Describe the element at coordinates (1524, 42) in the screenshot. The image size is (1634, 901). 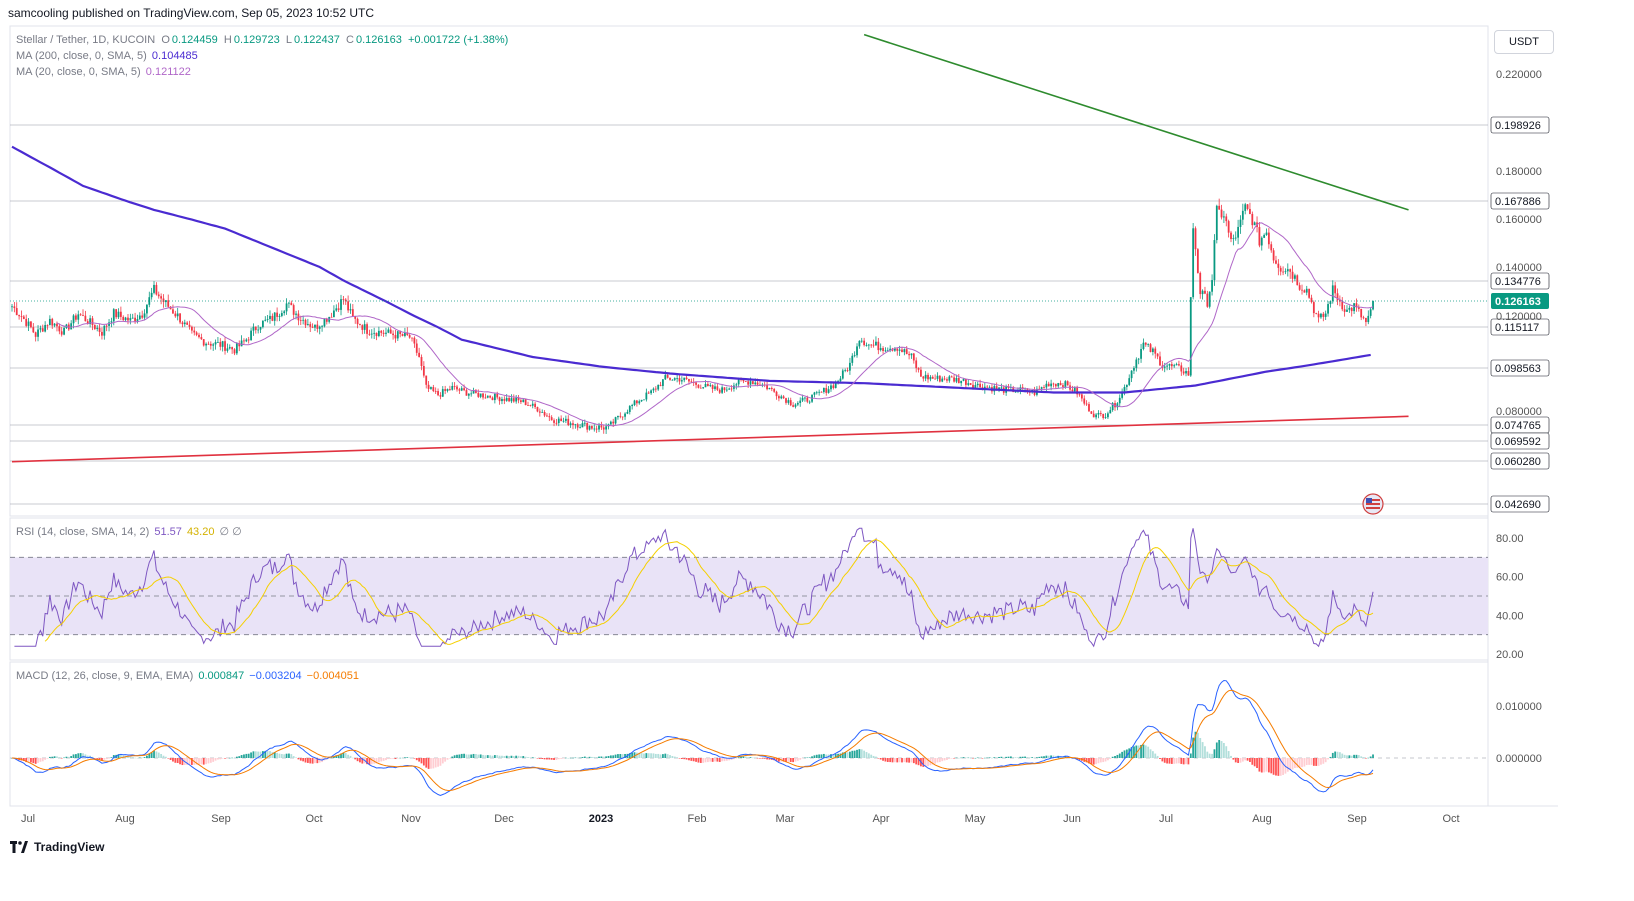
I see `currency-button: USDT` at that location.